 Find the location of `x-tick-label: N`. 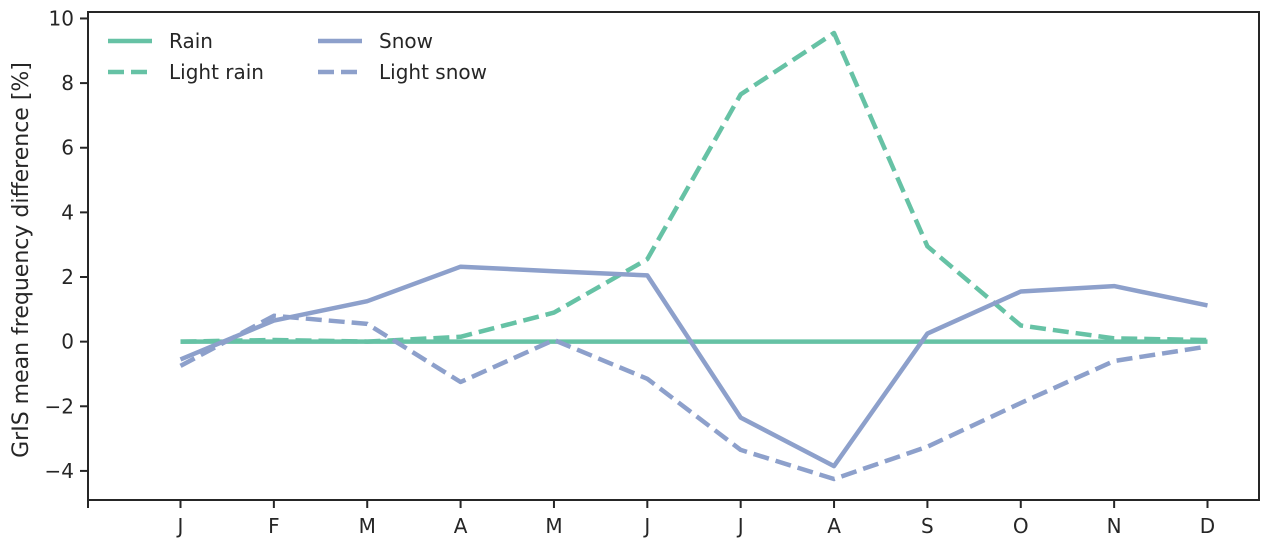

x-tick-label: N is located at coordinates (1114, 526).